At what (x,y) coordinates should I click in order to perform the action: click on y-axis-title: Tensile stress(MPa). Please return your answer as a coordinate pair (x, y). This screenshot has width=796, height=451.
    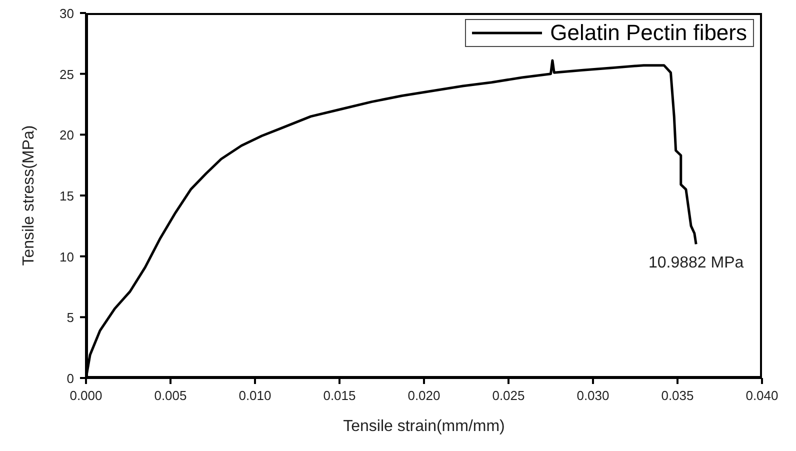
    Looking at the image, I should click on (29, 195).